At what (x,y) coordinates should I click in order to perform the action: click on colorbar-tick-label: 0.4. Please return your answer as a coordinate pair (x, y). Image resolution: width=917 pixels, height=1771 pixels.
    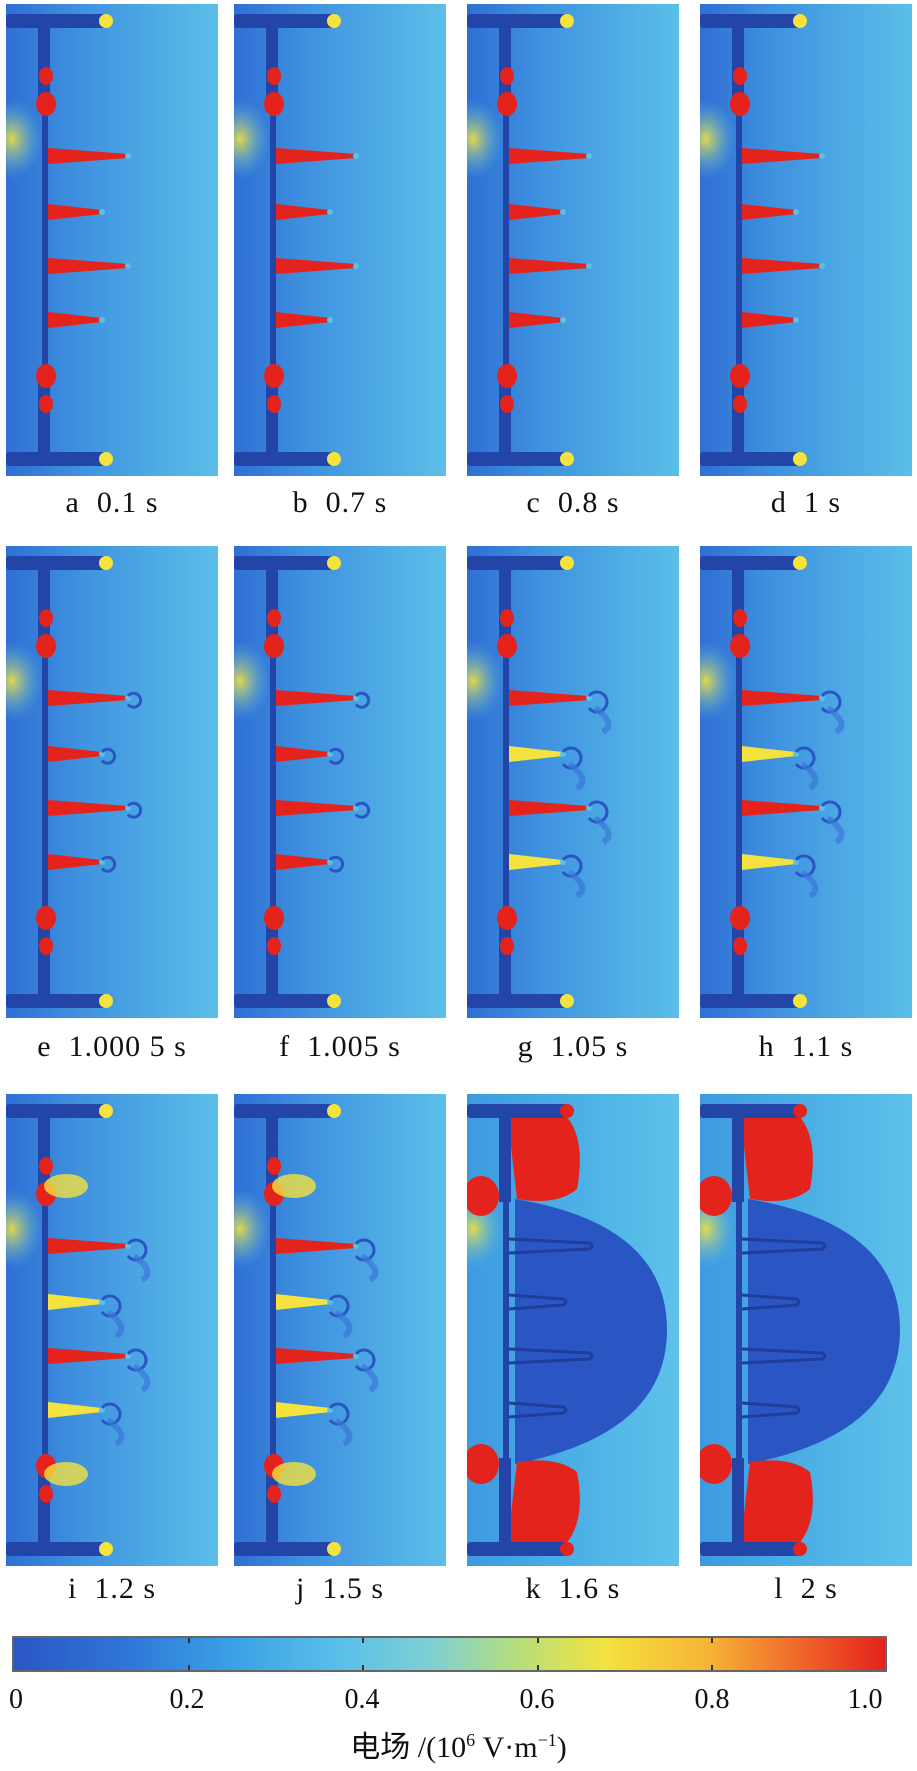
    Looking at the image, I should click on (362, 1699).